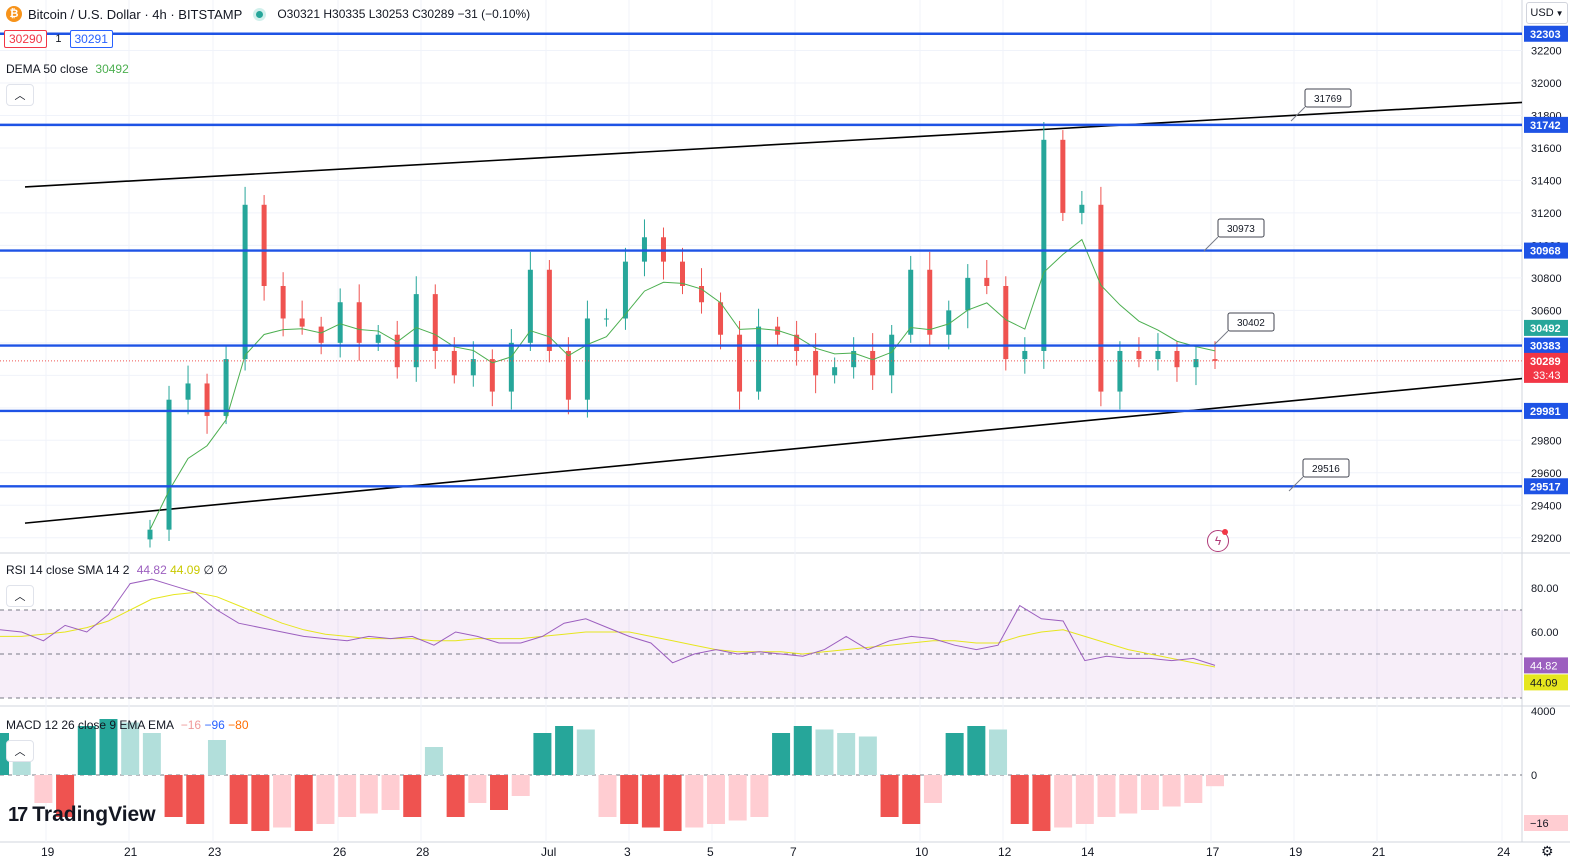  Describe the element at coordinates (1546, 474) in the screenshot. I see `y-tick-29600: 29600` at that location.